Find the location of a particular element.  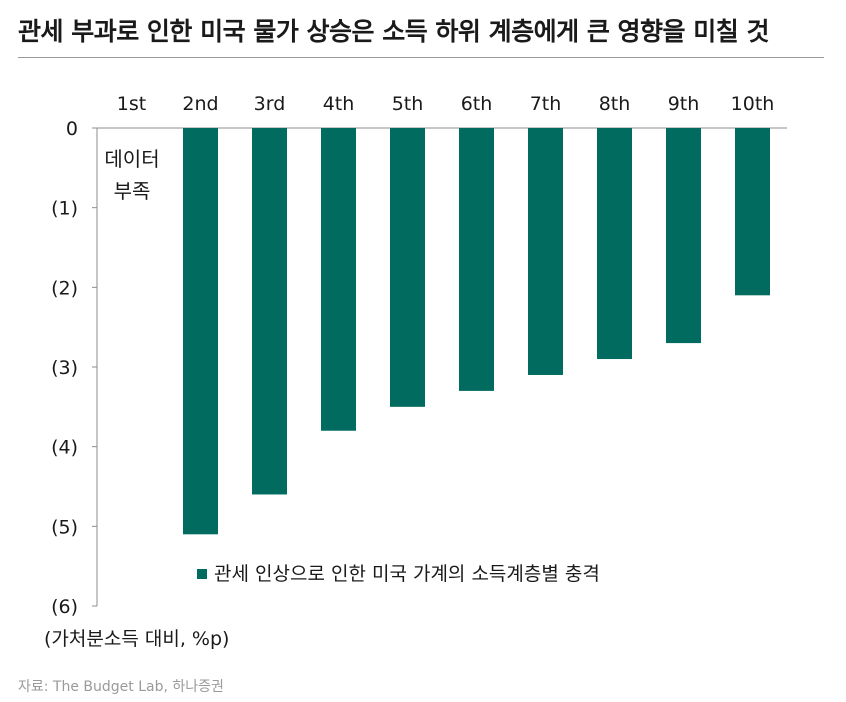

x-tick-label: 8th is located at coordinates (615, 104).